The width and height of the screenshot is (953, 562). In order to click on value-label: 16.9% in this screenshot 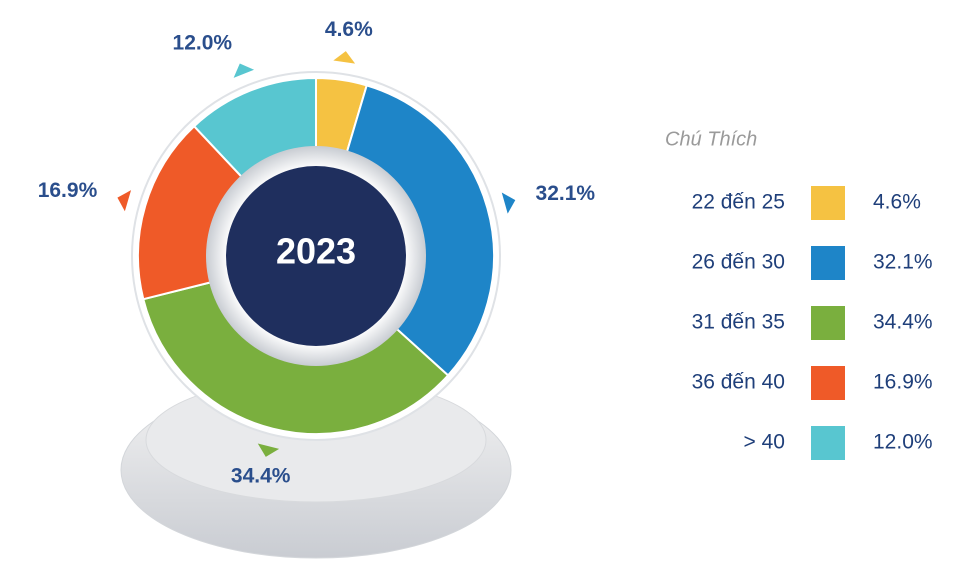, I will do `click(68, 190)`.